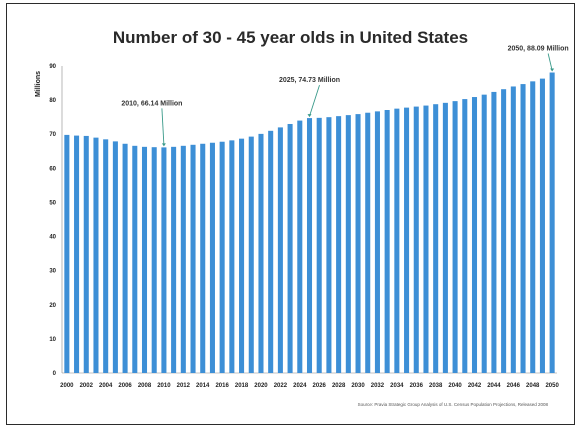  I want to click on x-tick-label: 2004, so click(106, 386).